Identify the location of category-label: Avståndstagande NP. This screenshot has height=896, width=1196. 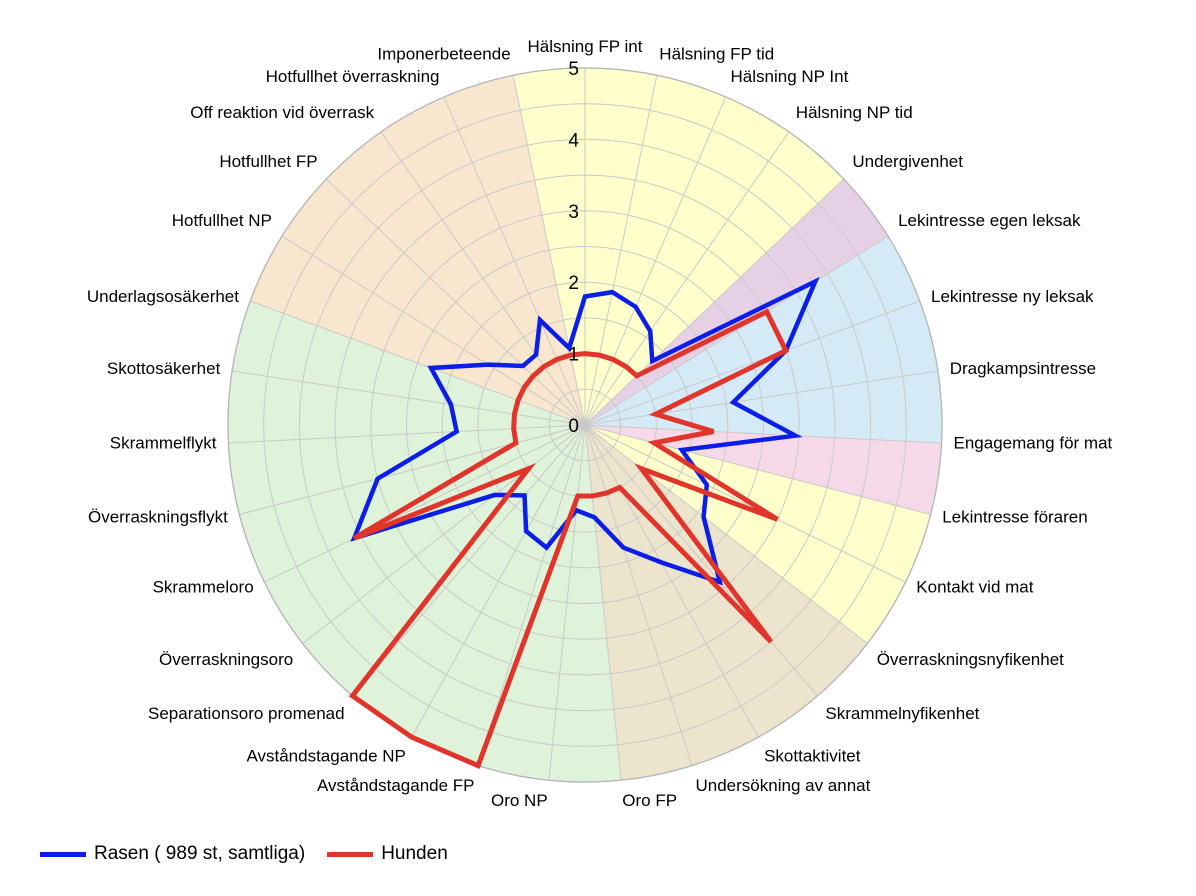
(325, 756).